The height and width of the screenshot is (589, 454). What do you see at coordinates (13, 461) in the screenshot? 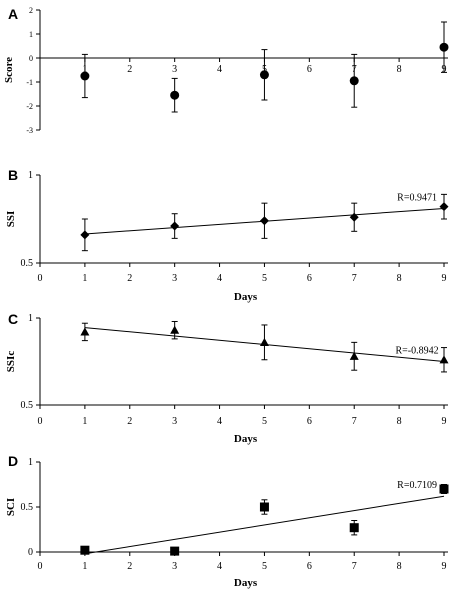
I see `panel-letter: D` at bounding box center [13, 461].